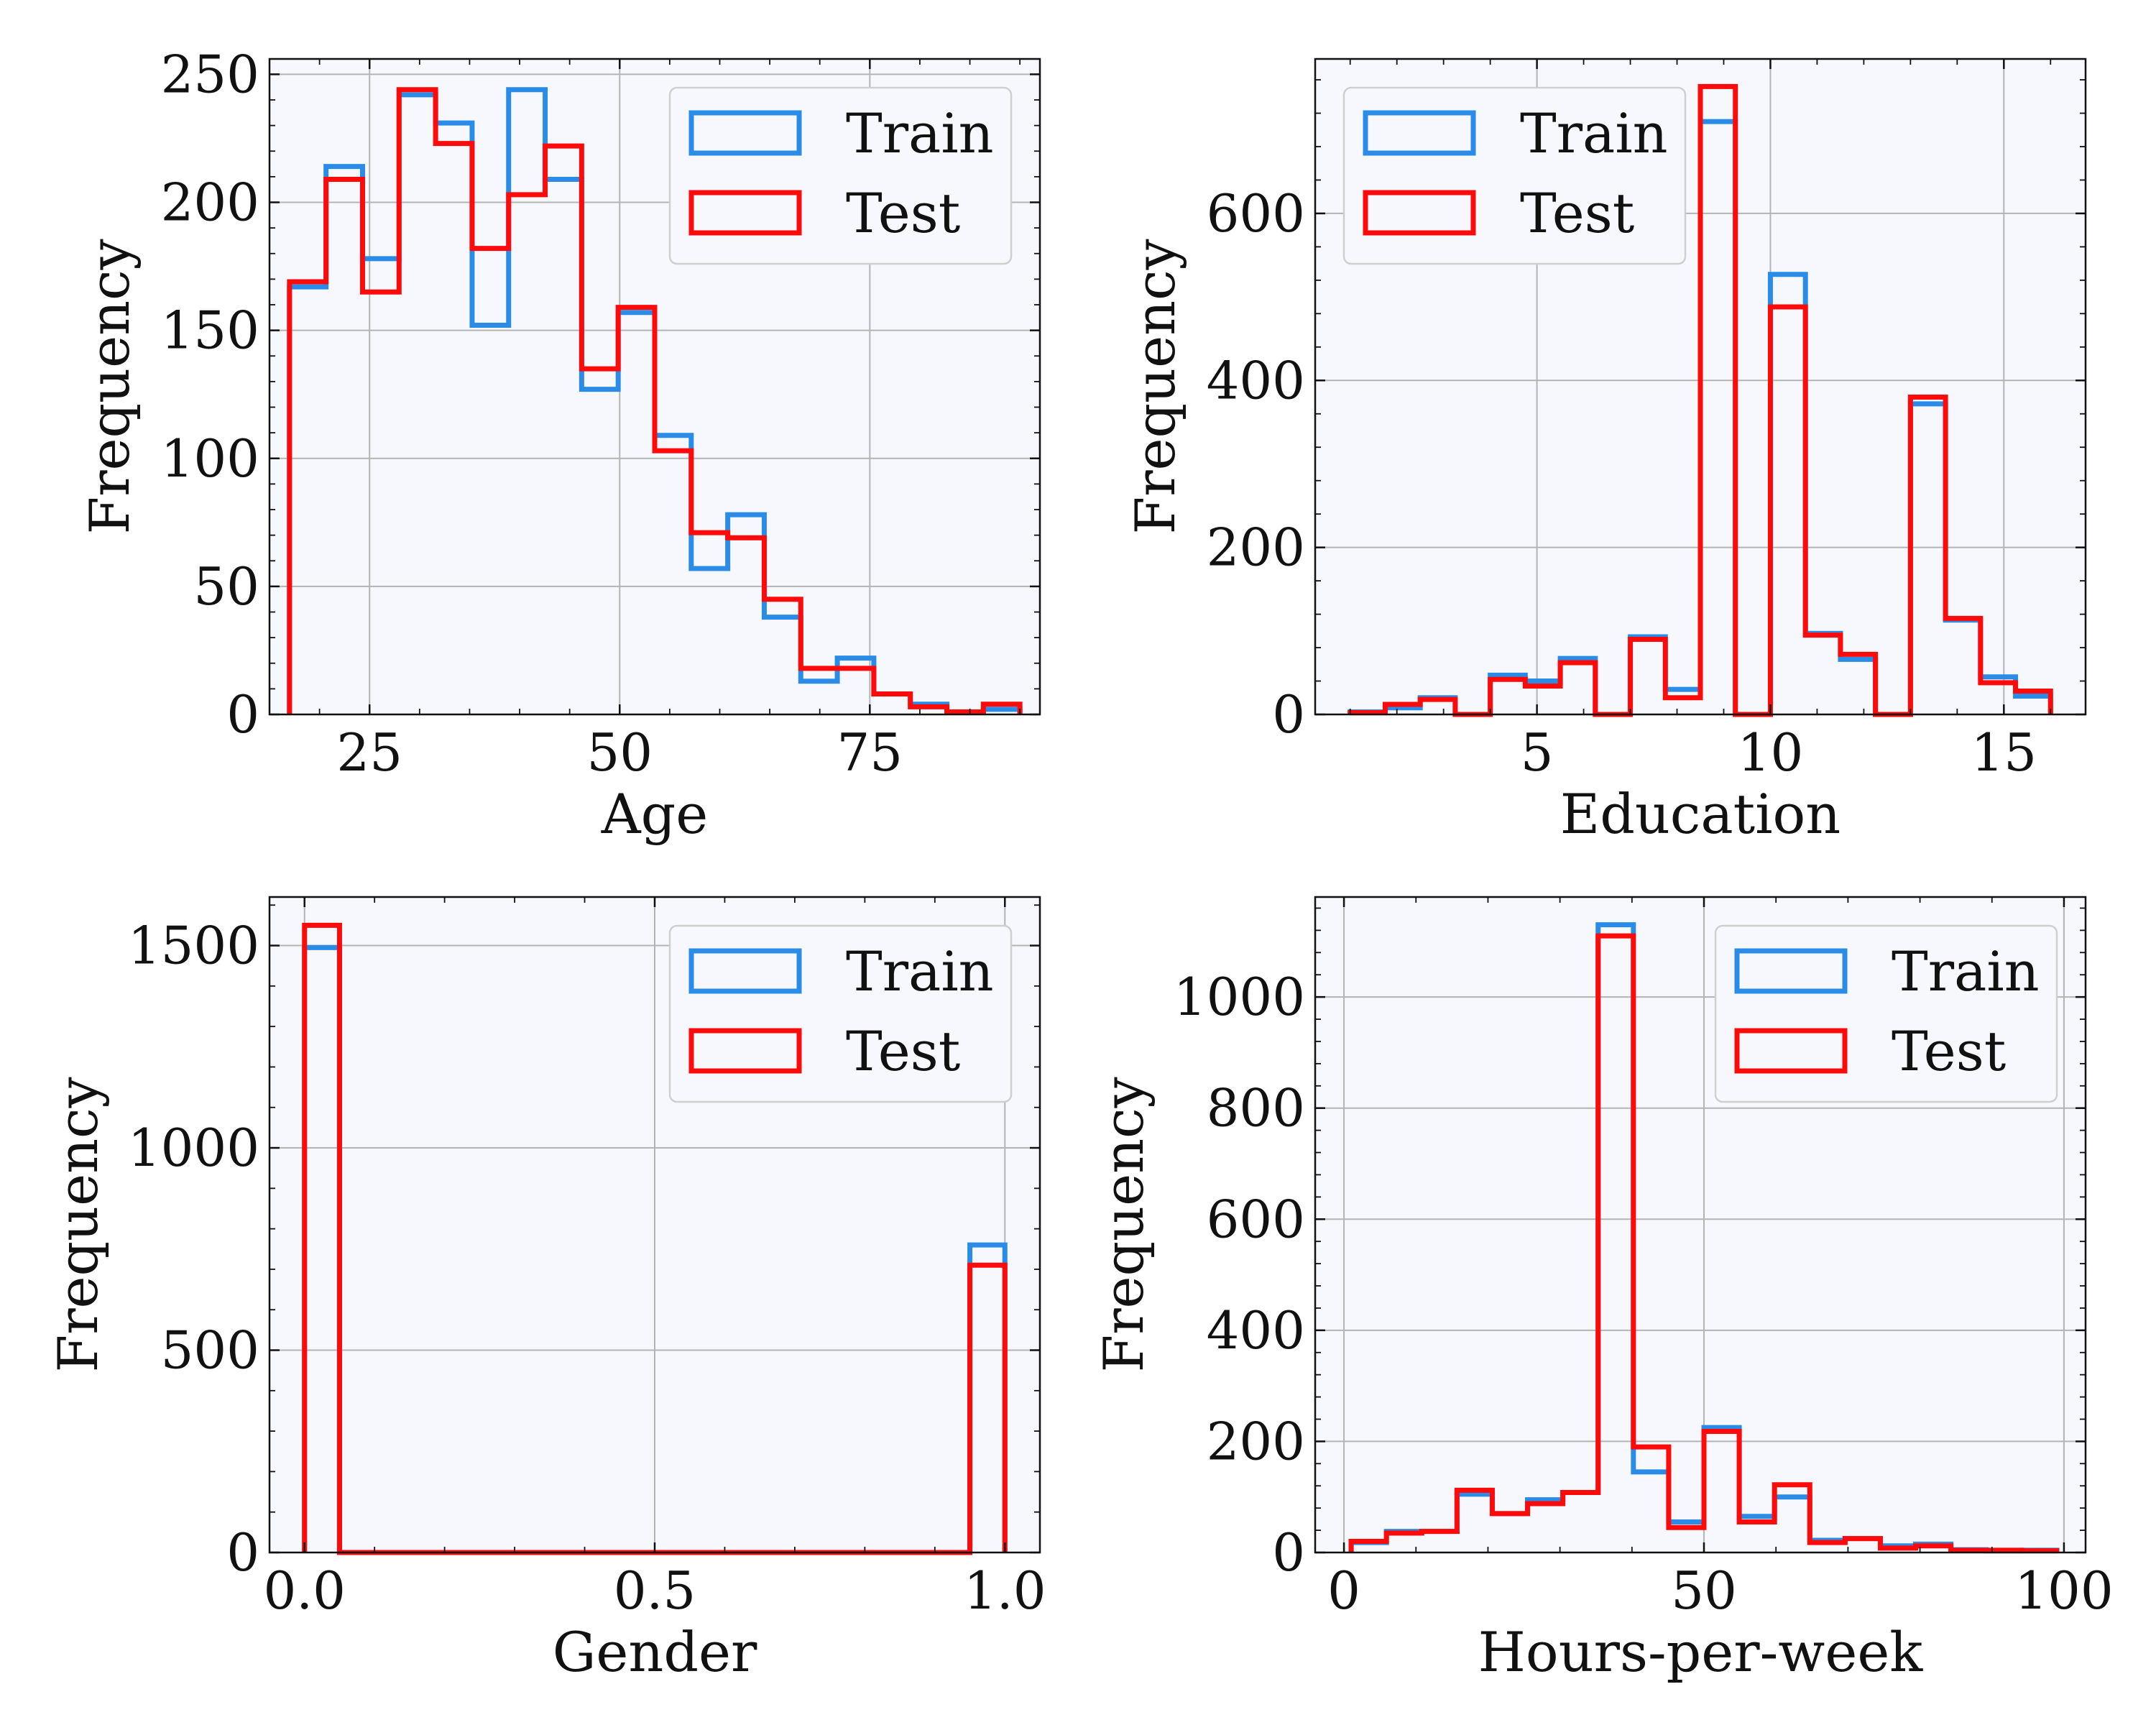  I want to click on x-tick-label-hours-per-week-1: 50, so click(1704, 1590).